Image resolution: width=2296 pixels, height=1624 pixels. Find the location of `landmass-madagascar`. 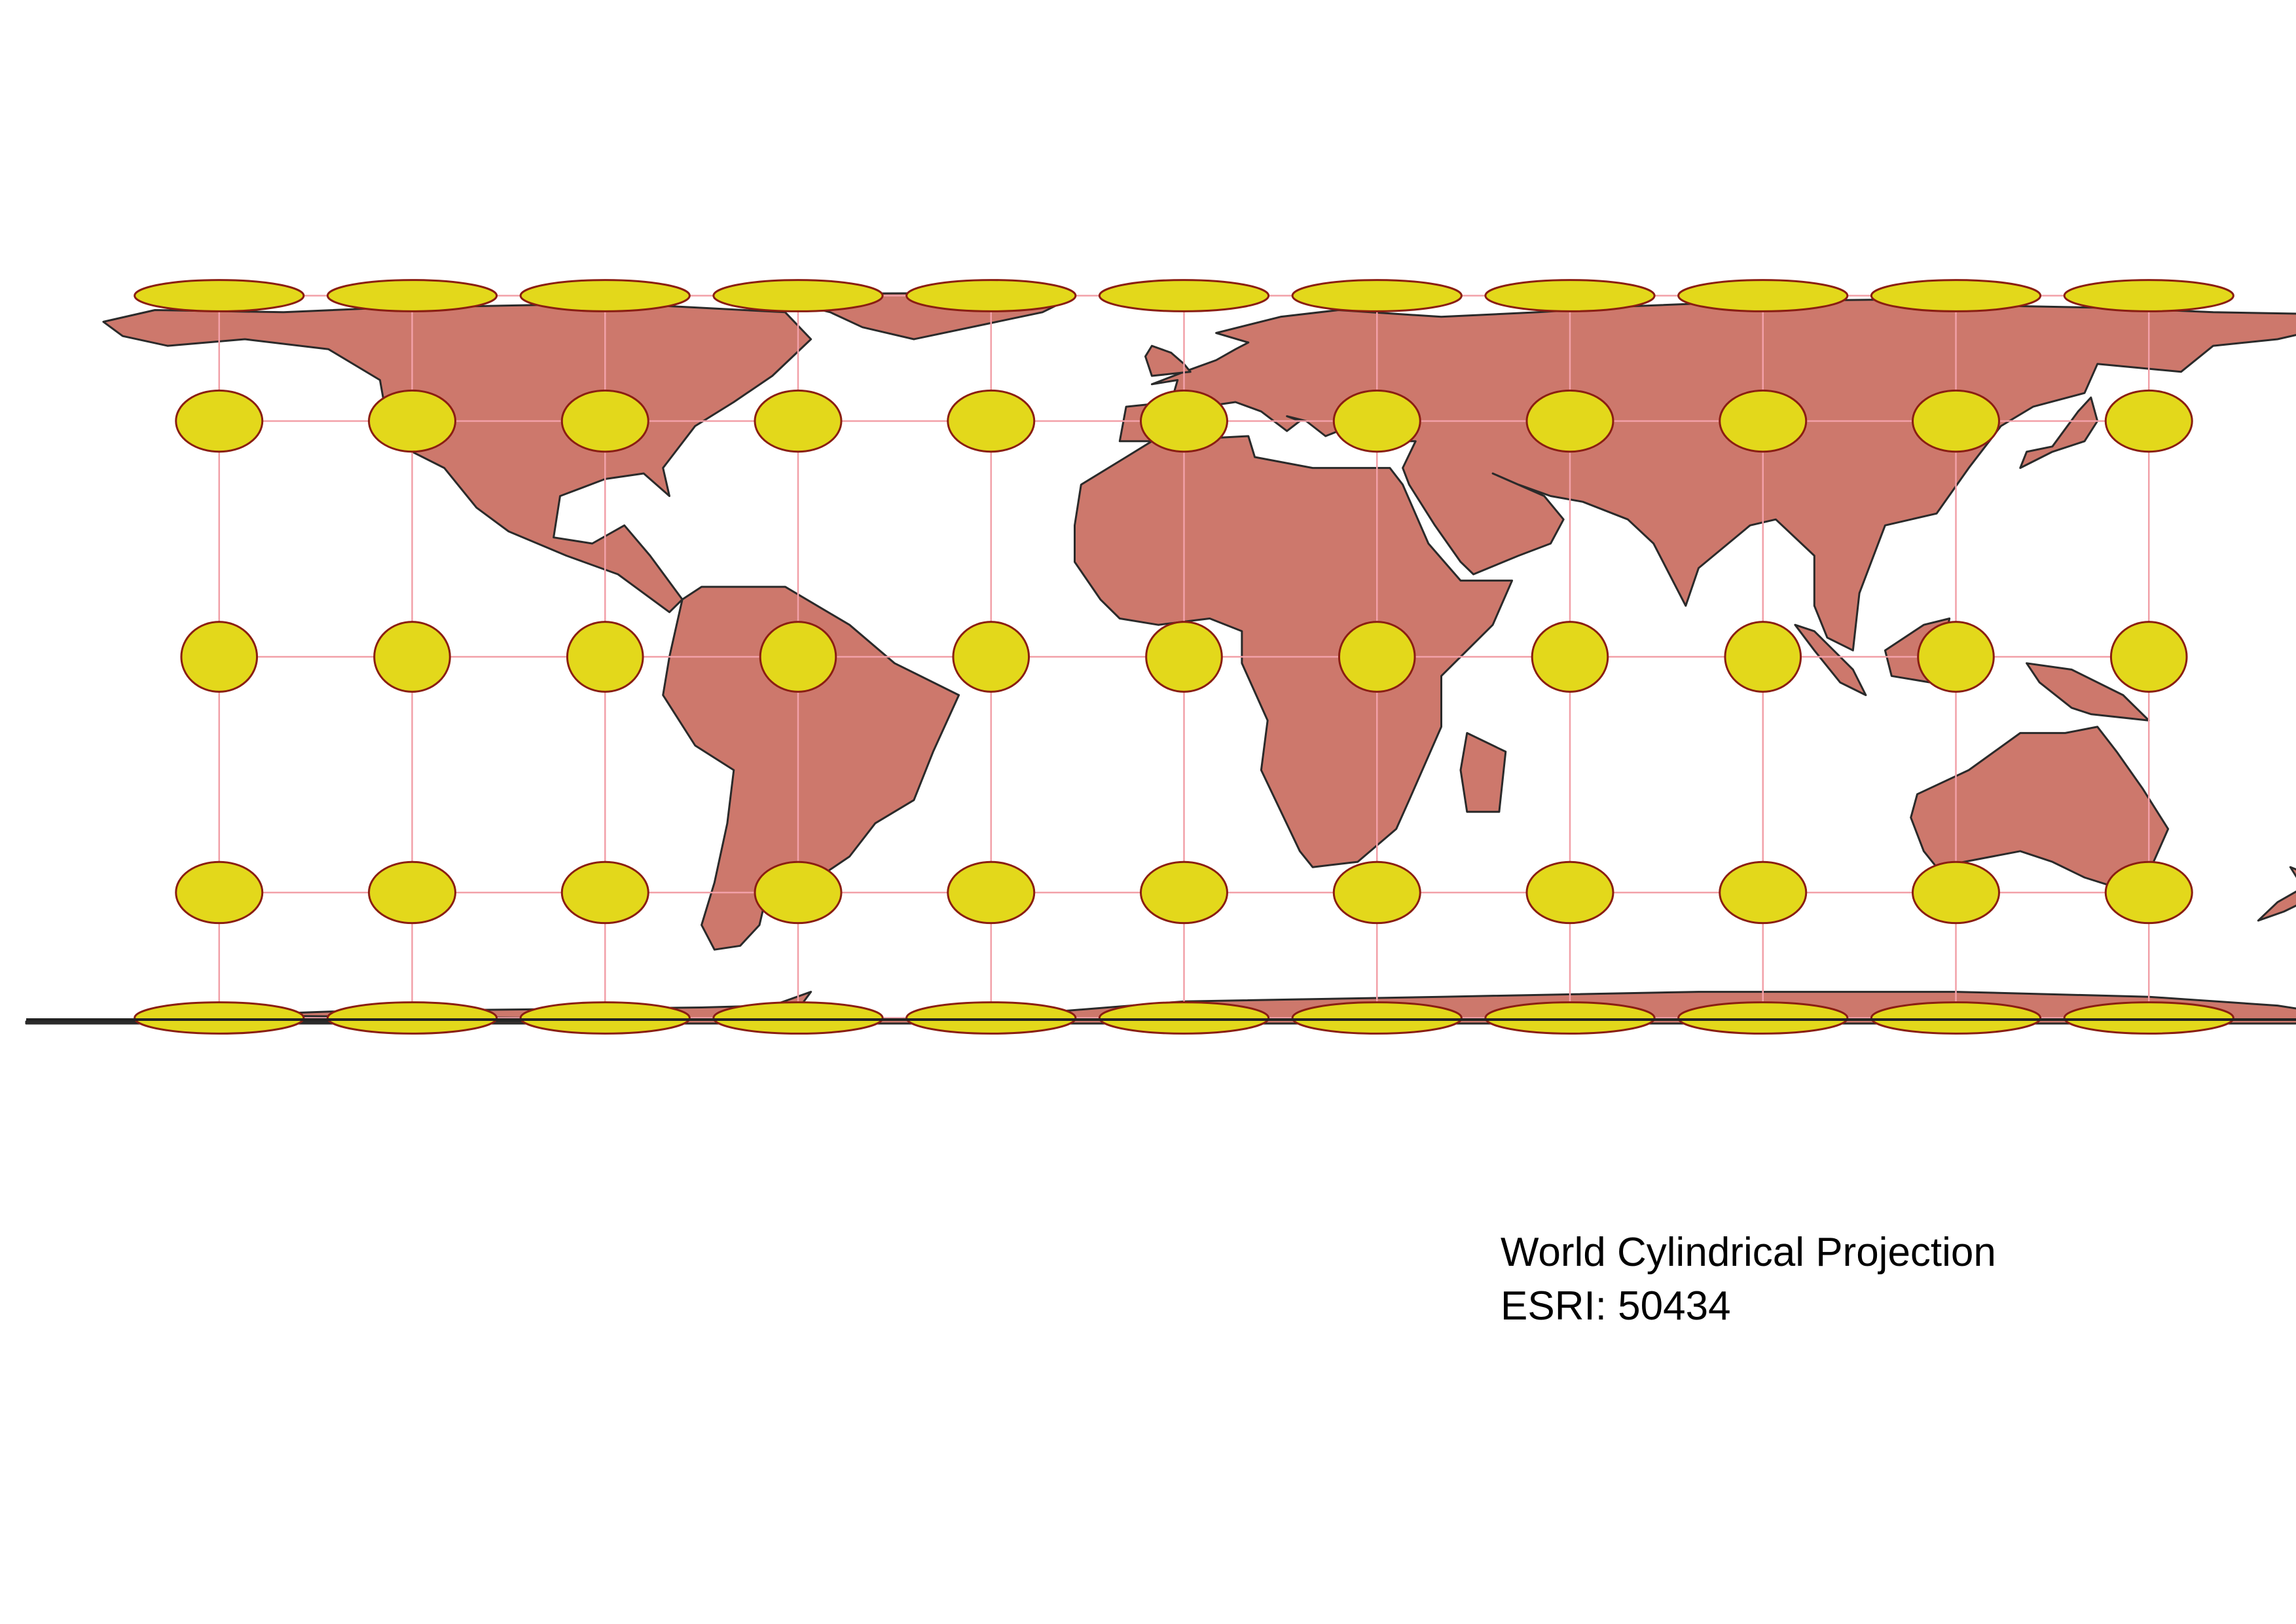

landmass-madagascar is located at coordinates (1483, 772).